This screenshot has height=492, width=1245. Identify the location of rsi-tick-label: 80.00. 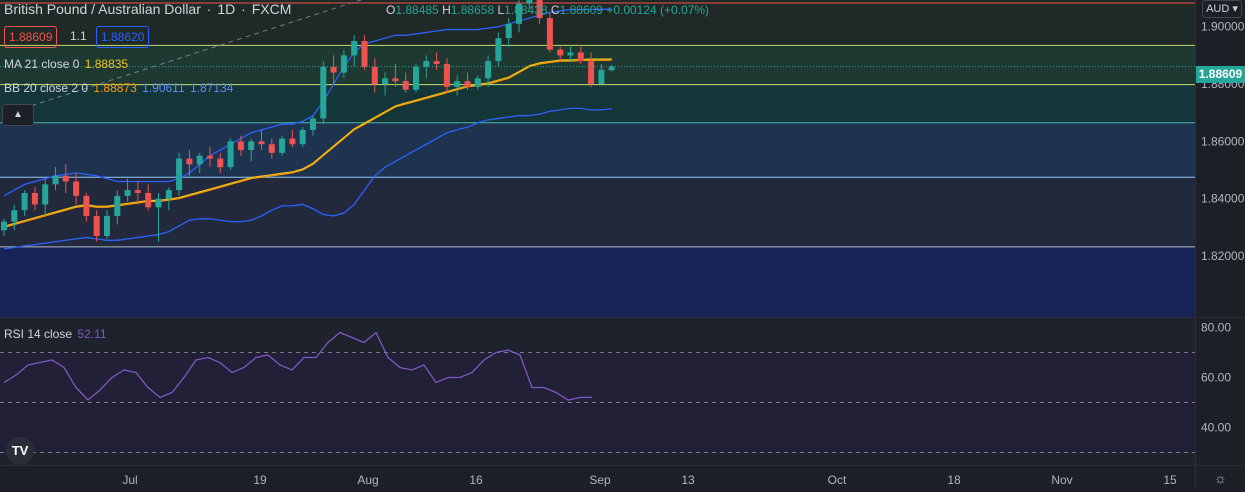
(1216, 328).